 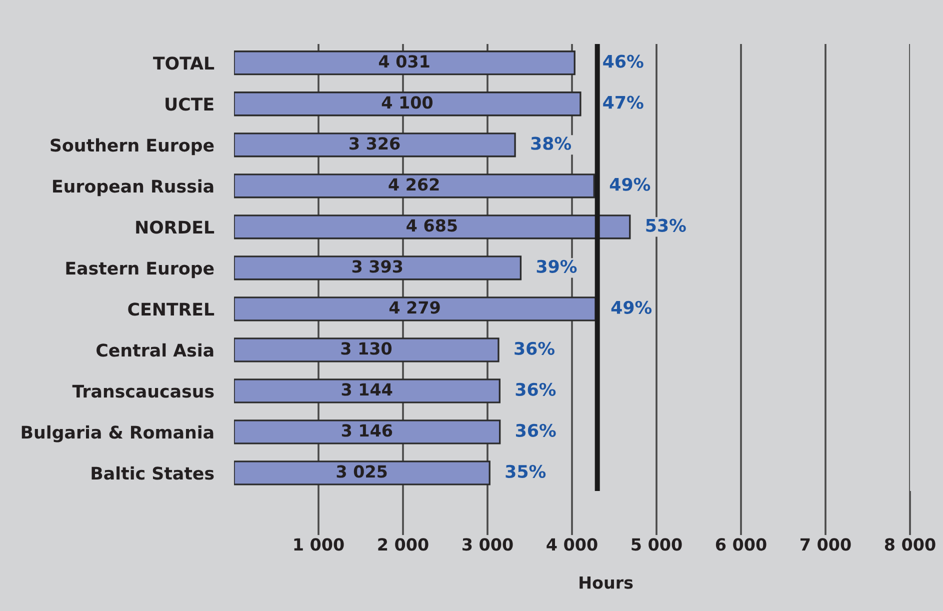 I want to click on y-tick-label: European Russia, so click(x=133, y=187).